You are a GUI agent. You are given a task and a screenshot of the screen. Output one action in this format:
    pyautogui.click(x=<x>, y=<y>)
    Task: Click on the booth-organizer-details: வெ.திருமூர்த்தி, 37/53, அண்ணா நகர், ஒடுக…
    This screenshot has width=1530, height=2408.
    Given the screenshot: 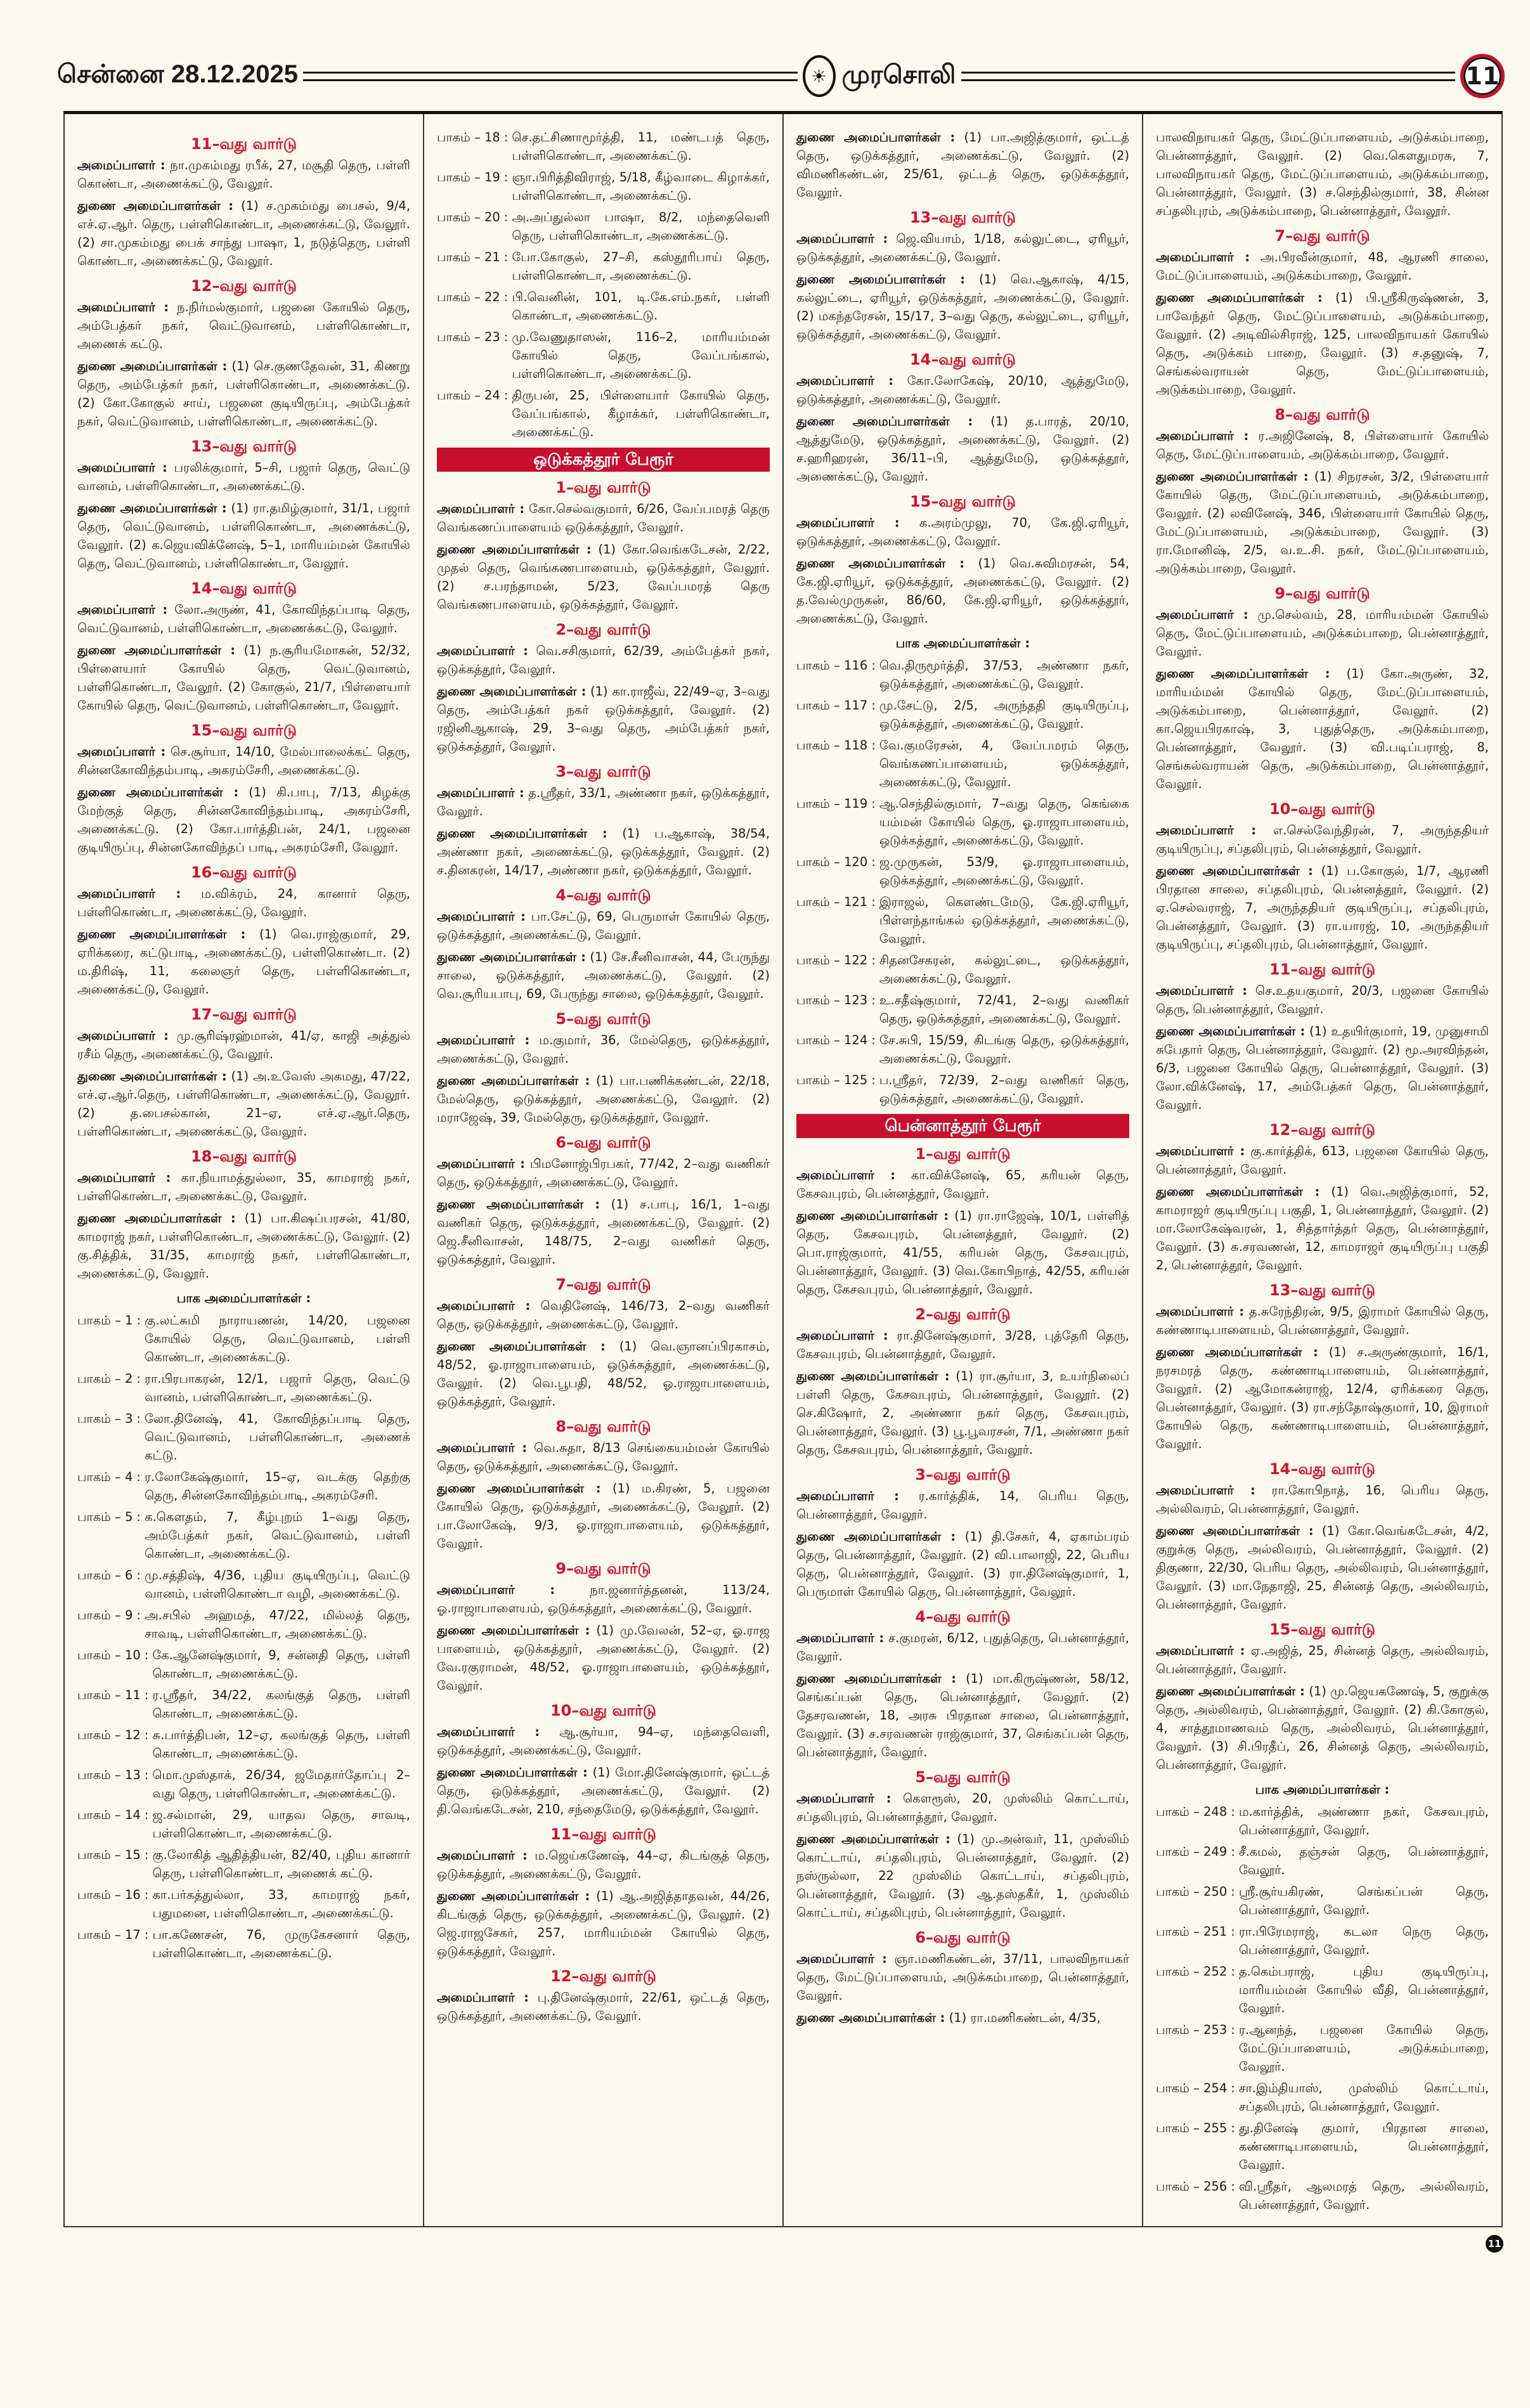 What is the action you would take?
    pyautogui.click(x=1004, y=674)
    